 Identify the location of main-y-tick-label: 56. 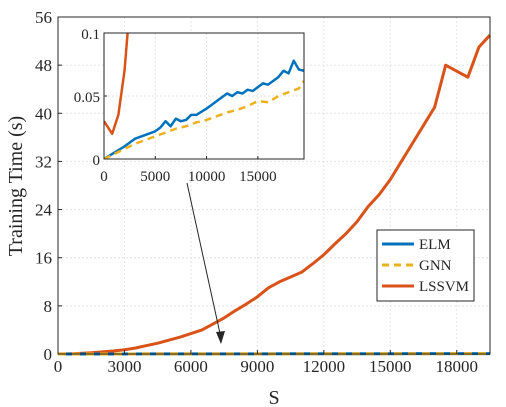
(43, 17).